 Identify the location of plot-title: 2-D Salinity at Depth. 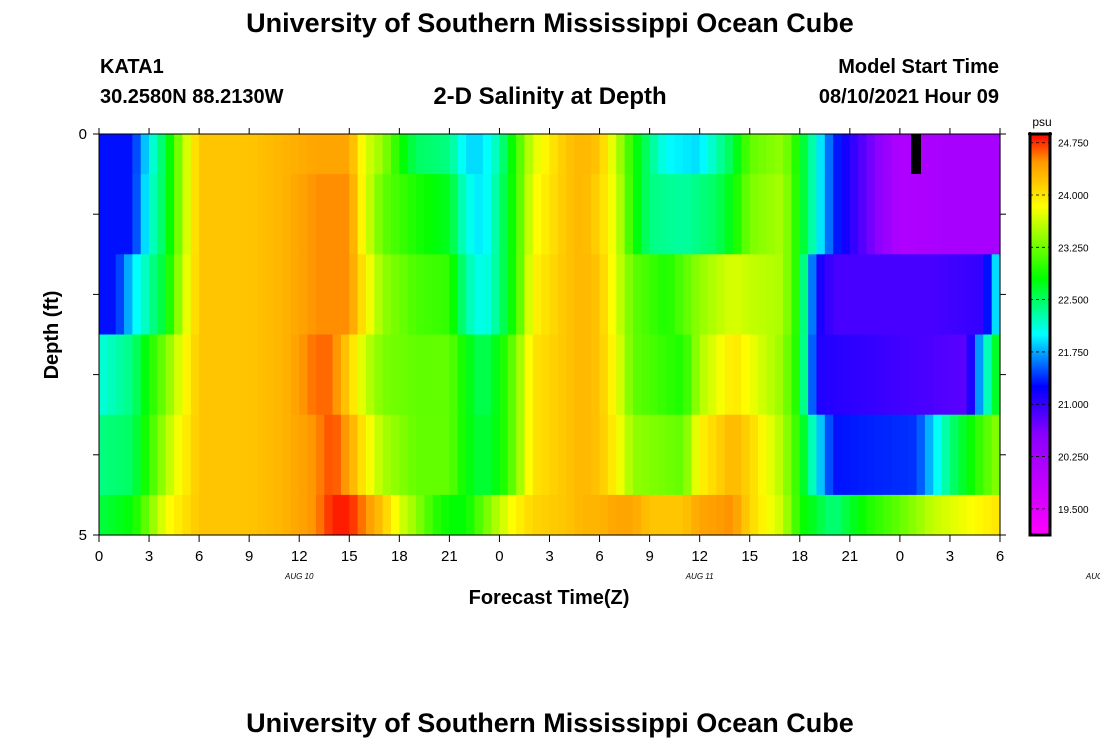
(550, 96).